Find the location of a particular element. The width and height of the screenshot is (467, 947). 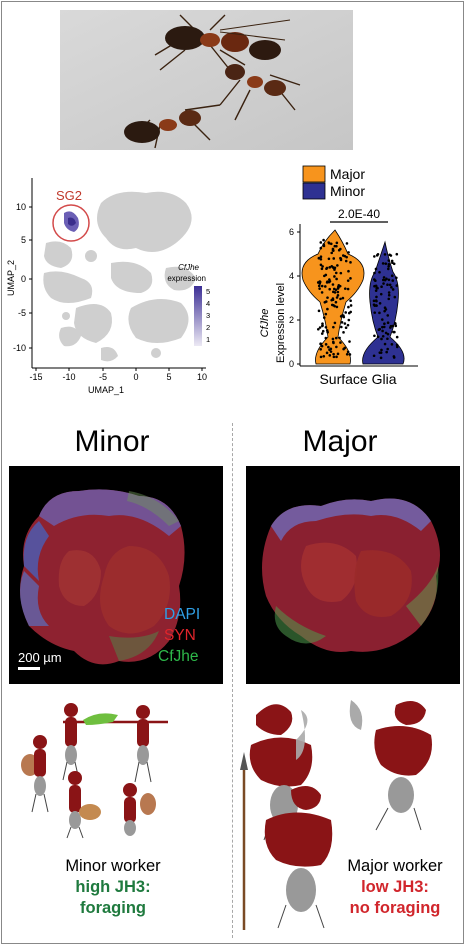

minor-caption-line2: high JH3: is located at coordinates (113, 887).